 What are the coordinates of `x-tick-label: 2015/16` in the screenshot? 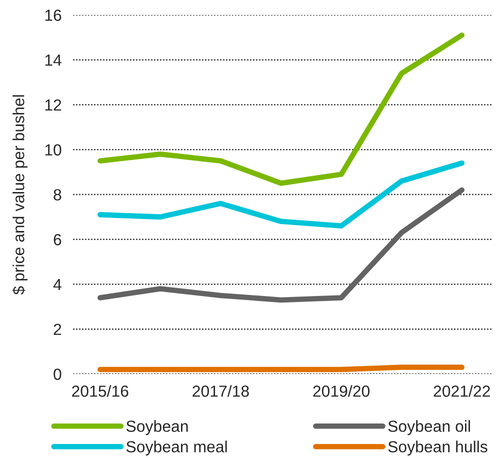 It's located at (100, 391).